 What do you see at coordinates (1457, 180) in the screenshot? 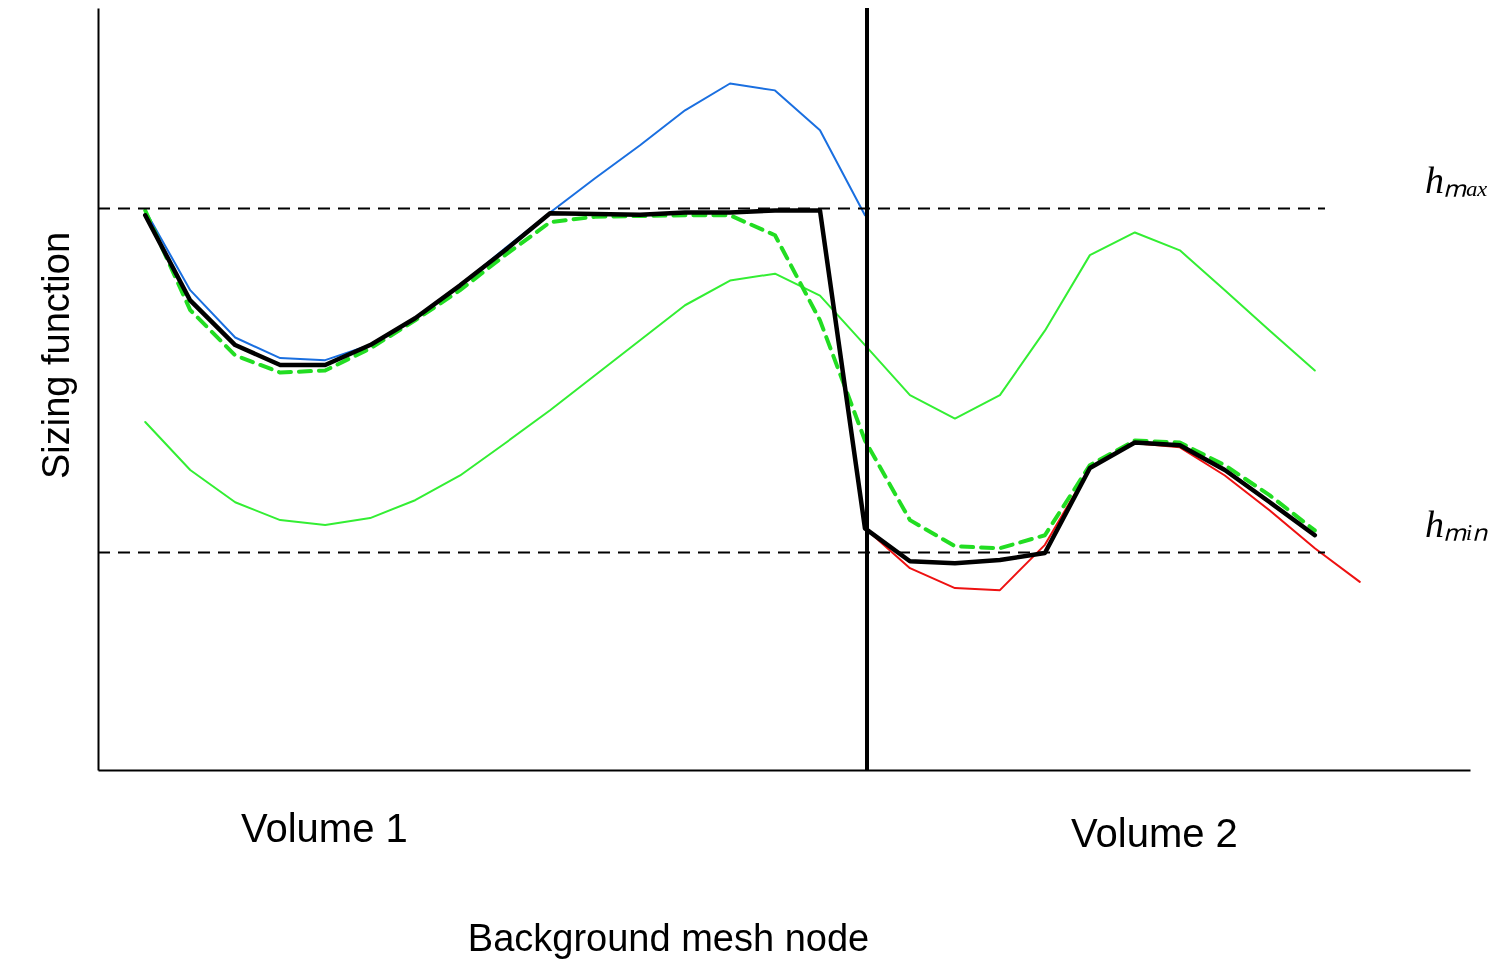
I see `ref-line-label: hₘₐₓ` at bounding box center [1457, 180].